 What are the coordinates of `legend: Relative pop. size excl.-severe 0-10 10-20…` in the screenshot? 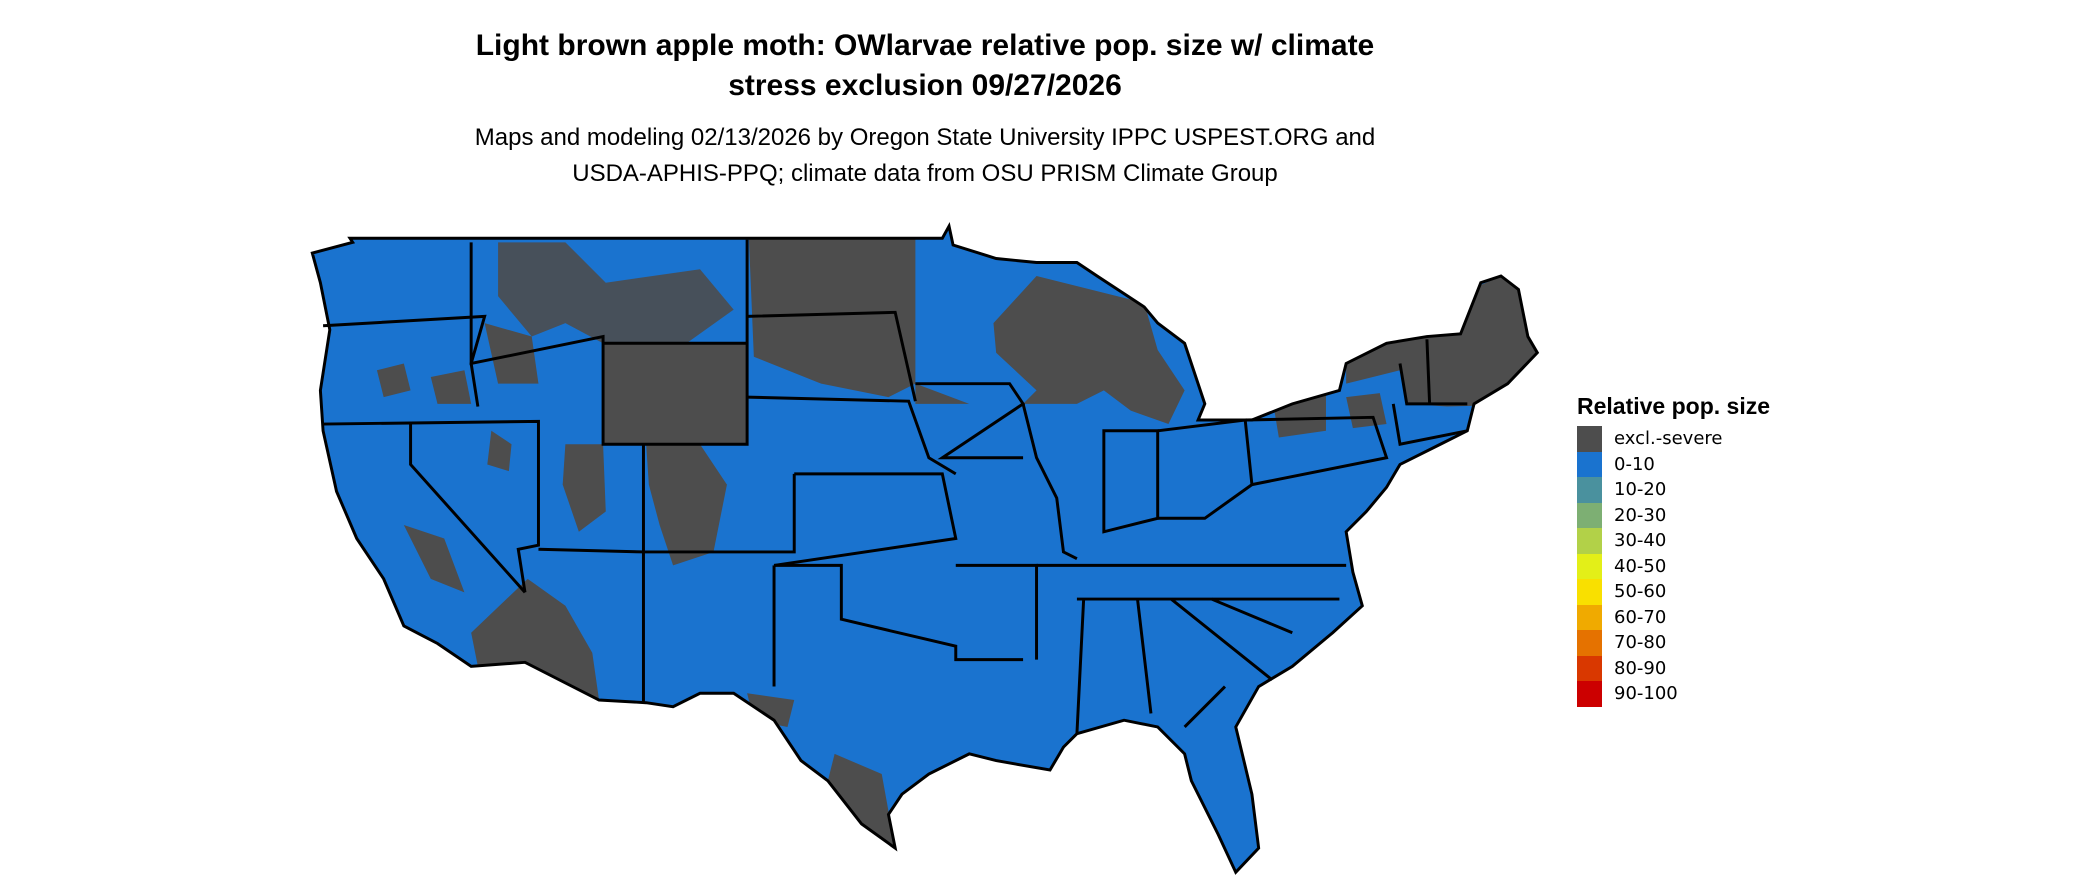 It's located at (1673, 550).